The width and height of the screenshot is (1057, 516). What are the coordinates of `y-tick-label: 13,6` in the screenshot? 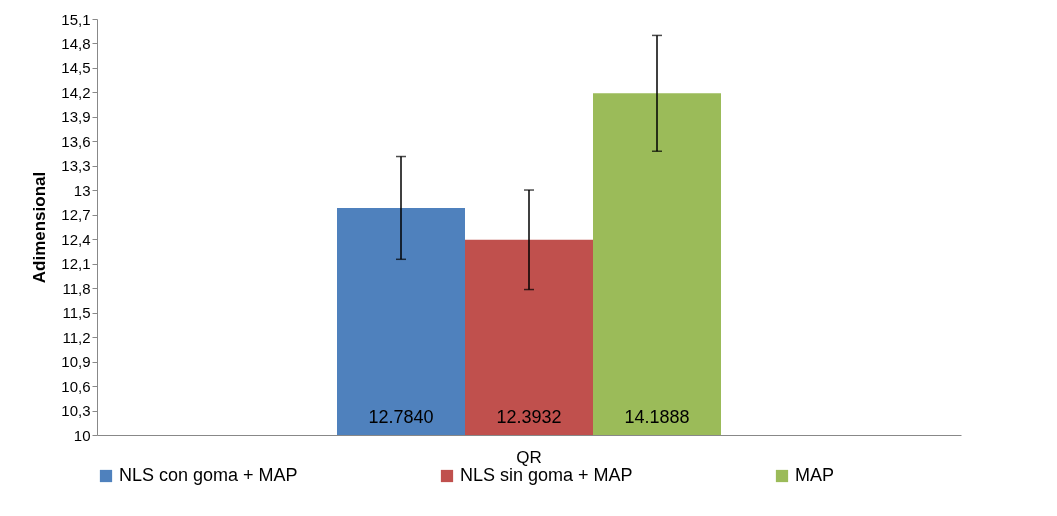 It's located at (76, 141).